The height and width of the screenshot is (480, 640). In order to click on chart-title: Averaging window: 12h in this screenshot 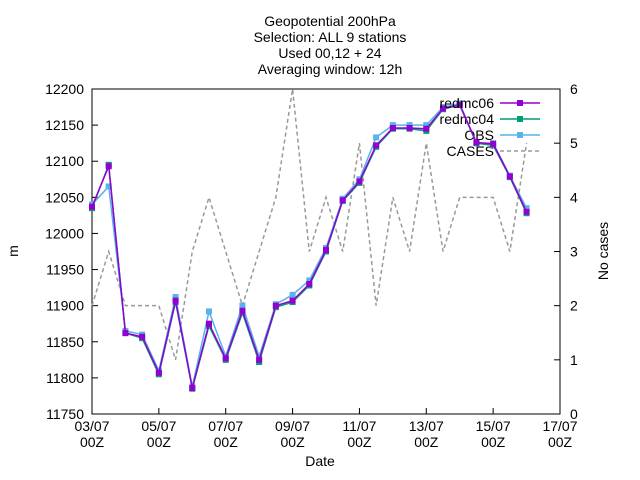, I will do `click(330, 69)`.